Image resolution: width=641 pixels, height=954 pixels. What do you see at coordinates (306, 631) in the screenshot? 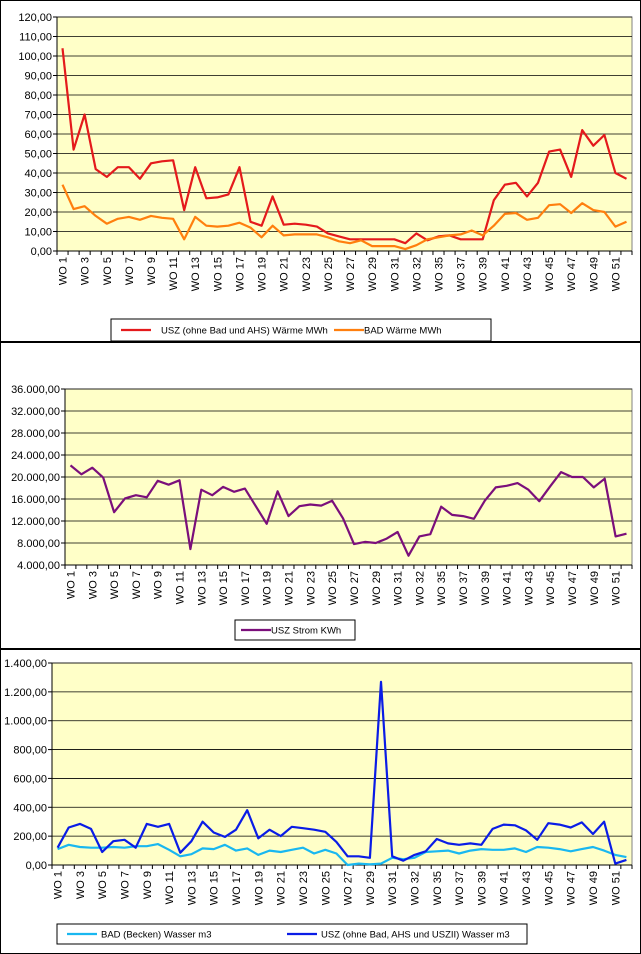
I see `legend-label: USZ Strom KWh` at bounding box center [306, 631].